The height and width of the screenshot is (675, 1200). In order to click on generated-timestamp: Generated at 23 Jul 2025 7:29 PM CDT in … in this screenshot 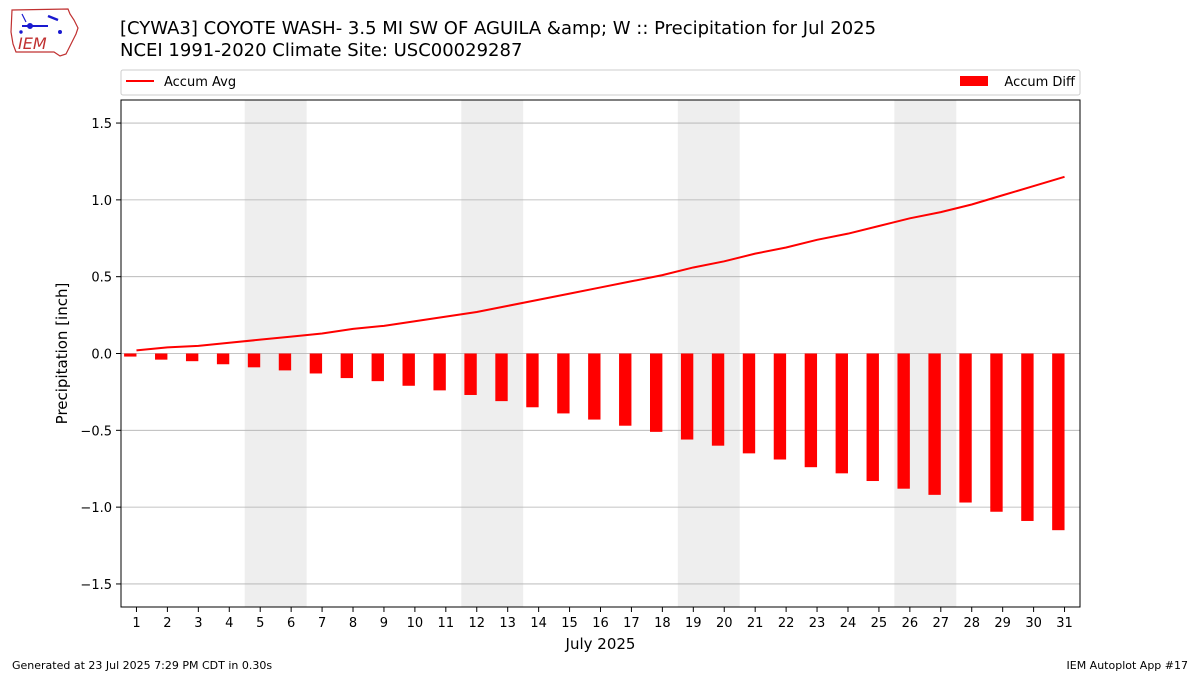, I will do `click(142, 665)`.